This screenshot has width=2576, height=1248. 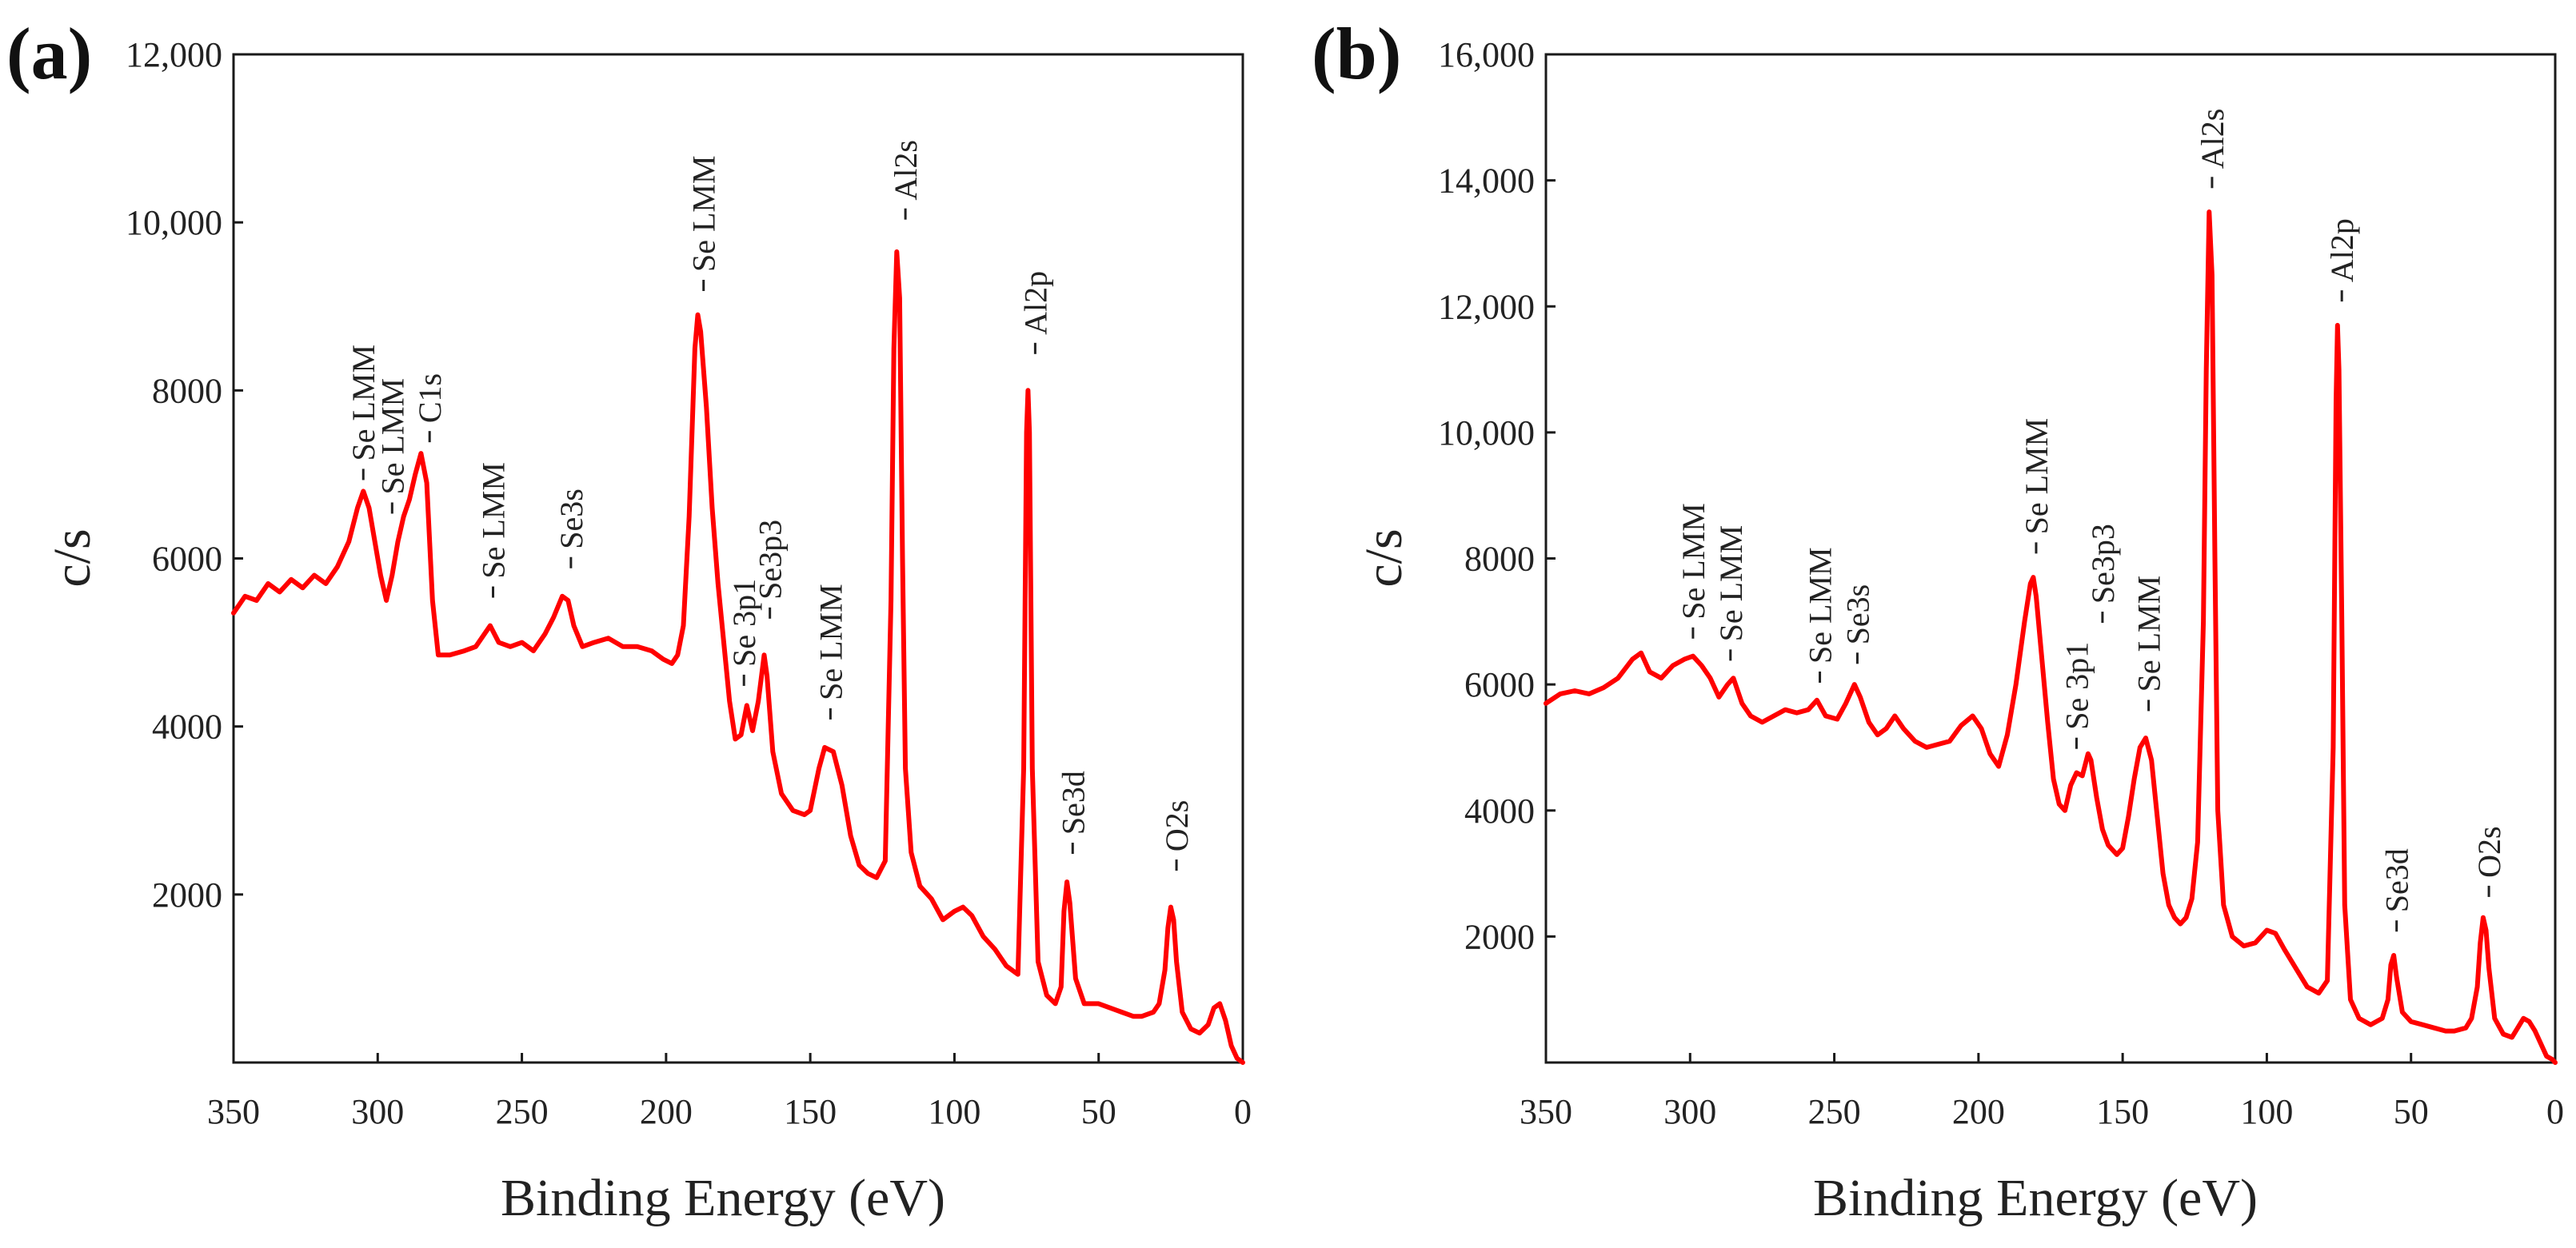 What do you see at coordinates (2036, 1198) in the screenshot?
I see `x-axis-title-b: Binding Energy (eV)` at bounding box center [2036, 1198].